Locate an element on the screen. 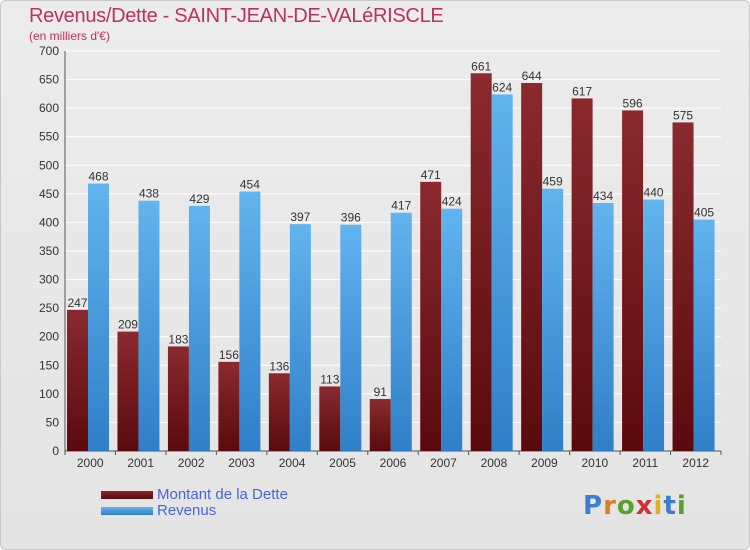 The width and height of the screenshot is (750, 550). data-label-revenue-2006: 417 is located at coordinates (401, 206).